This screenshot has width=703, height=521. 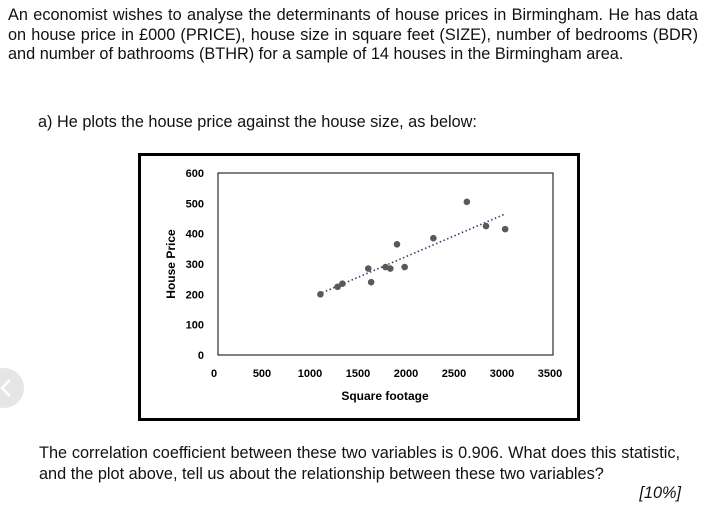 I want to click on y-tick-labels: 0 100 200 300 400 500 600, so click(x=195, y=265).